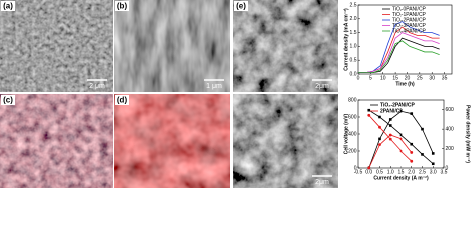 This screenshot has height=240, width=474. What do you see at coordinates (346, 39) in the screenshot?
I see `y-axis-label: Current density (mA cm⁻²)` at bounding box center [346, 39].